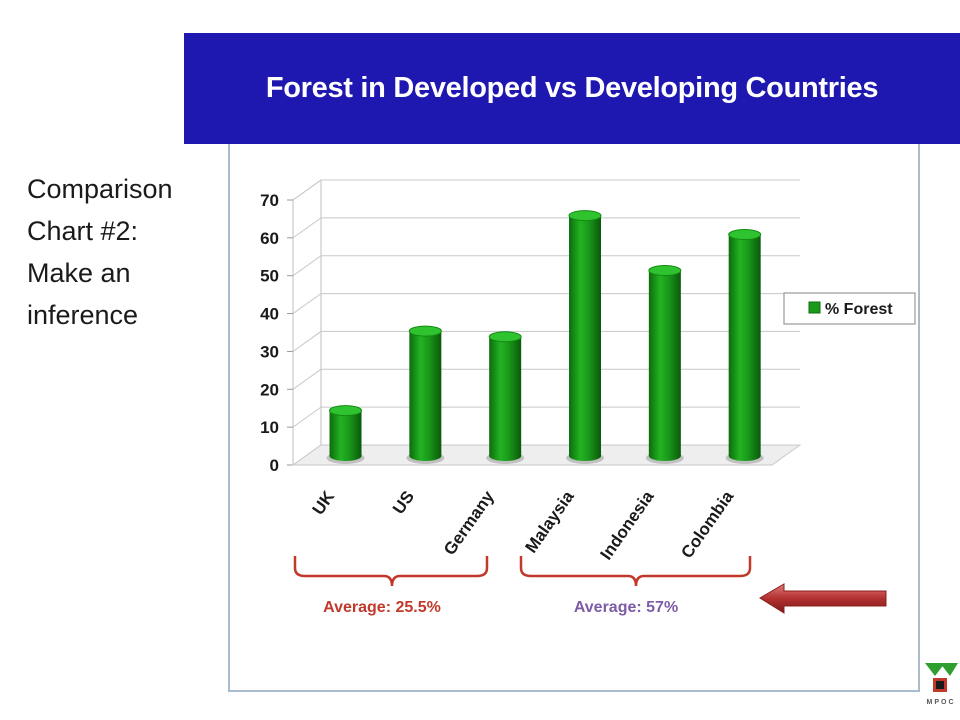  I want to click on x-tick-label: UK, so click(324, 503).